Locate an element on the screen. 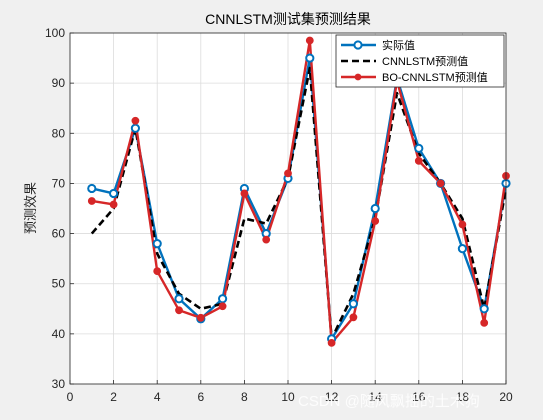  y-tick-label: 40 is located at coordinates (59, 334).